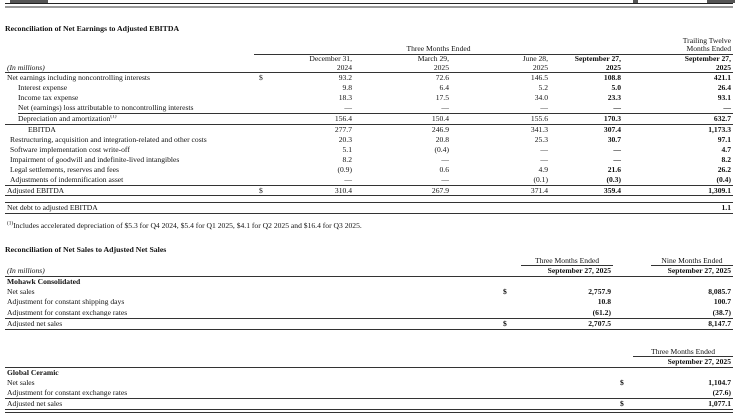  What do you see at coordinates (442, 140) in the screenshot?
I see `cell-value: 20.8` at bounding box center [442, 140].